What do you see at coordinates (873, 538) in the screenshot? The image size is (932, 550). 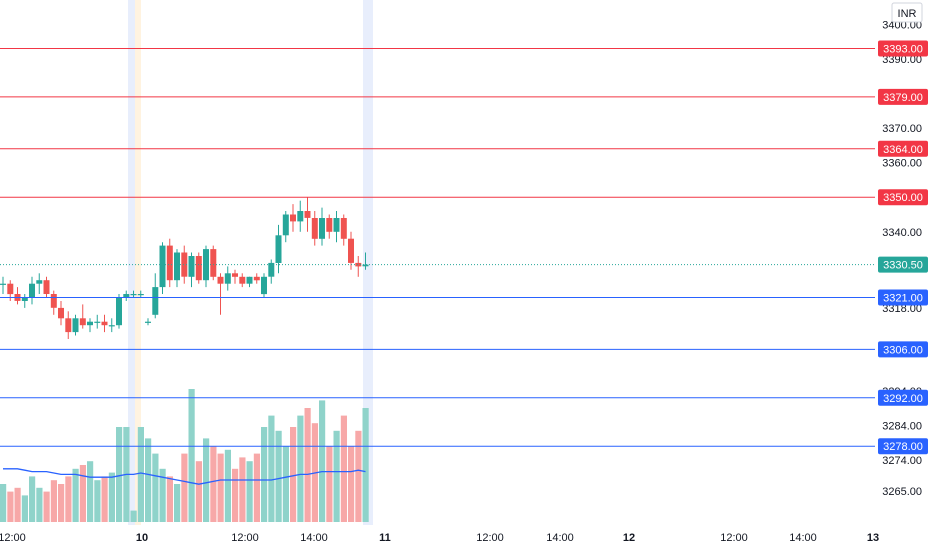 I see `time-tick: 13` at bounding box center [873, 538].